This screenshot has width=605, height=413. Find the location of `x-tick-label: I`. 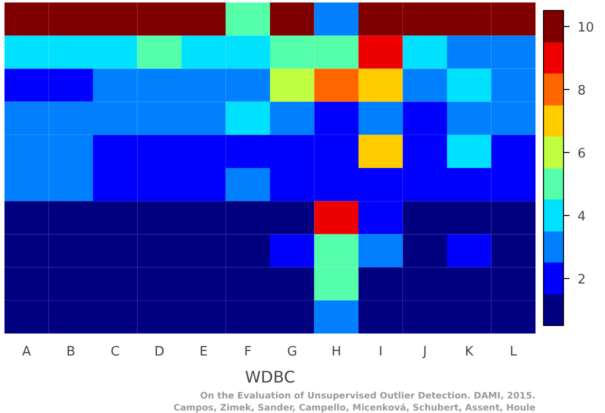

x-tick-label: I is located at coordinates (380, 352).